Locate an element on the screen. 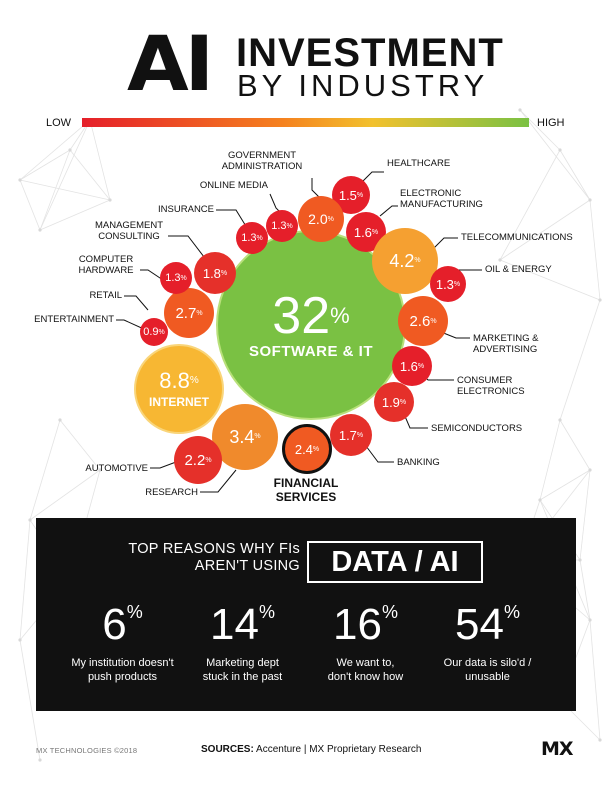 This screenshot has height=792, width=612. bubble-computer-hardware: 1.3% is located at coordinates (176, 278).